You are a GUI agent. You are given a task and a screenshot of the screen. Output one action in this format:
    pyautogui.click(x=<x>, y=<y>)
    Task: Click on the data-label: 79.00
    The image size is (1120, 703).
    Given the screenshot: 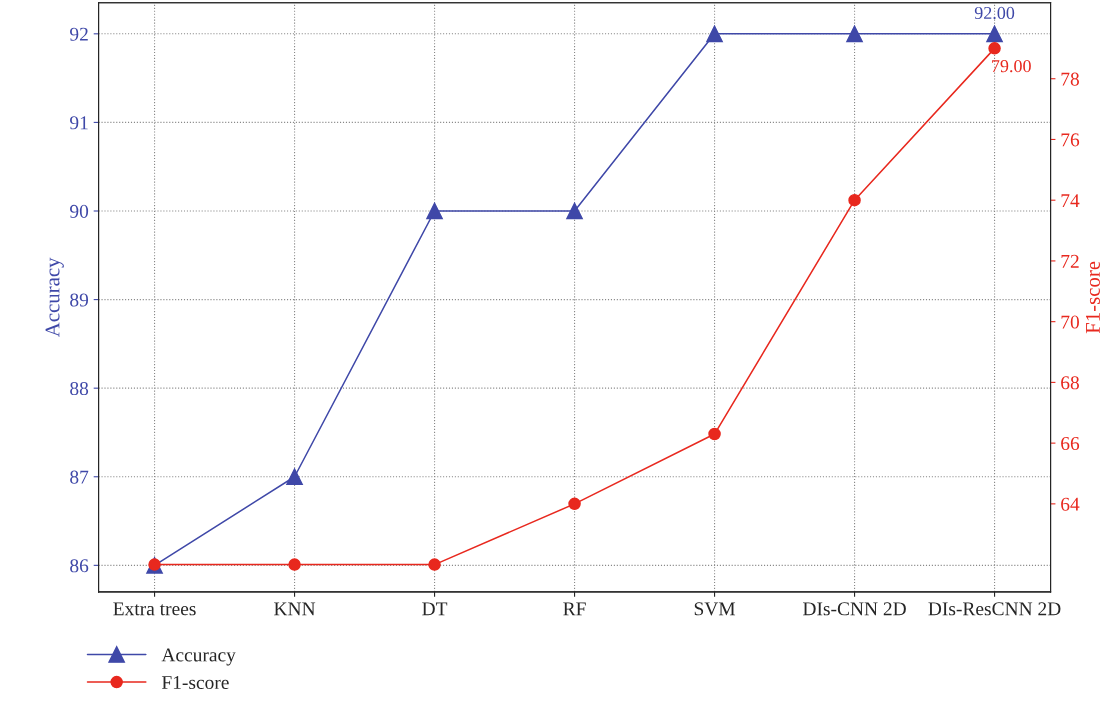 What is the action you would take?
    pyautogui.click(x=1011, y=66)
    